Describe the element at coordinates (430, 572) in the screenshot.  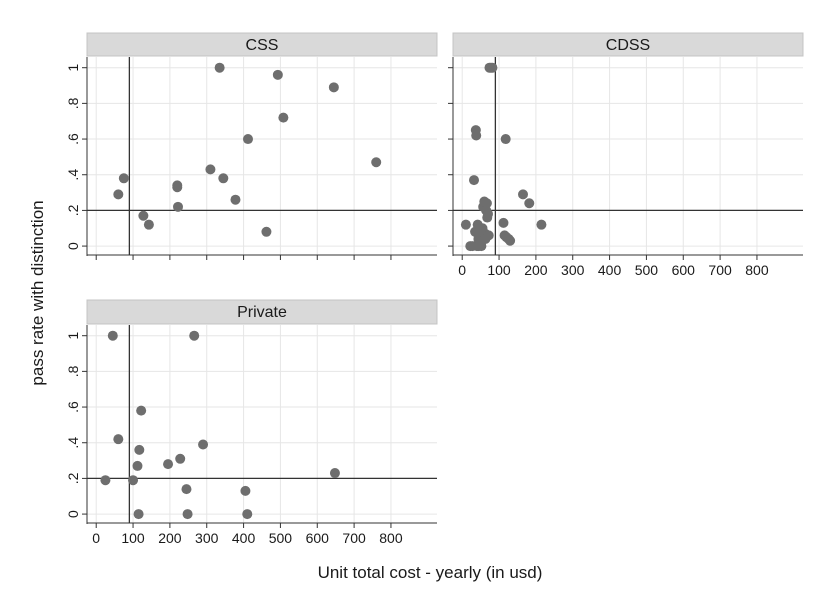
I see `x-axis-title: Unit total cost - yearly (in usd)` at that location.